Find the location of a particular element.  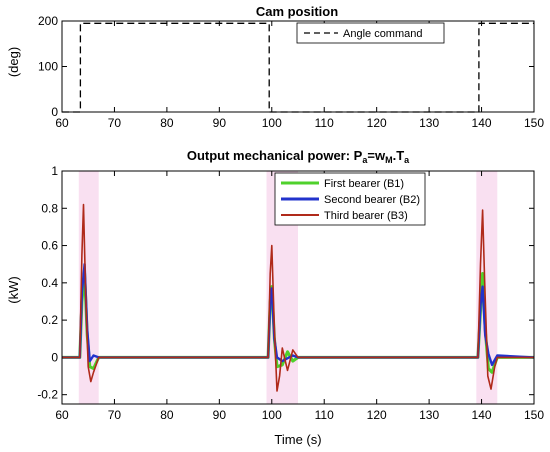

legend-label-second-bearer: Second bearer (B2) is located at coordinates (372, 200).